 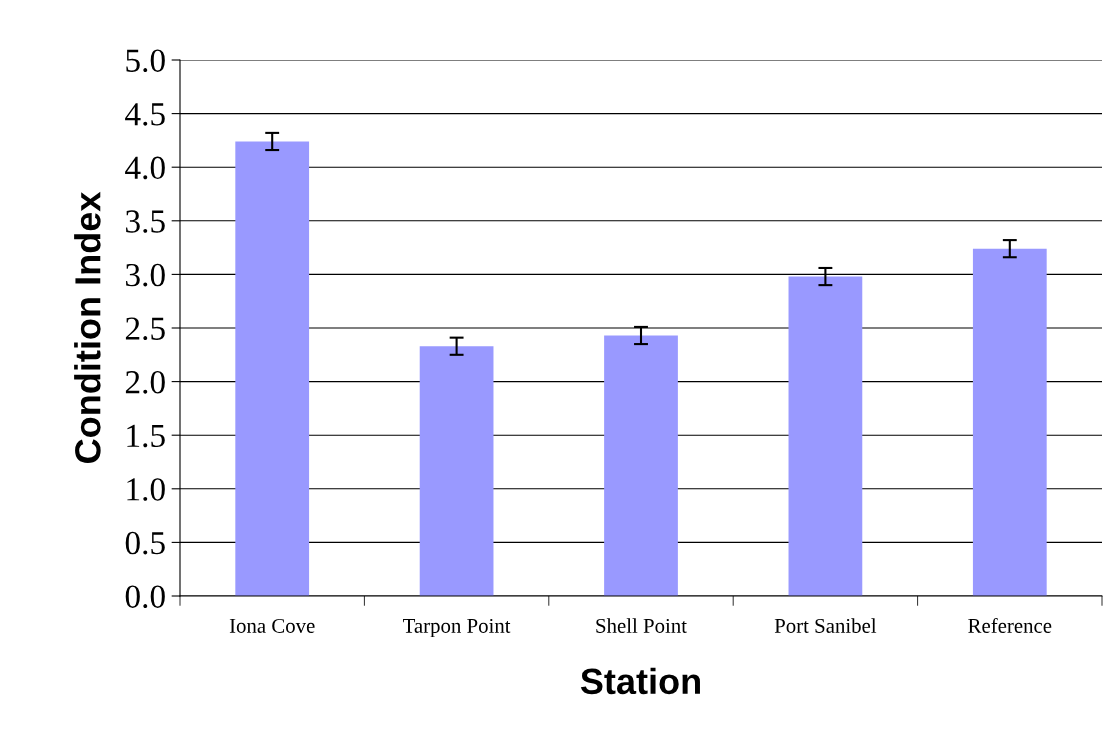 What do you see at coordinates (825, 625) in the screenshot?
I see `x-tick-label: Port Sanibel` at bounding box center [825, 625].